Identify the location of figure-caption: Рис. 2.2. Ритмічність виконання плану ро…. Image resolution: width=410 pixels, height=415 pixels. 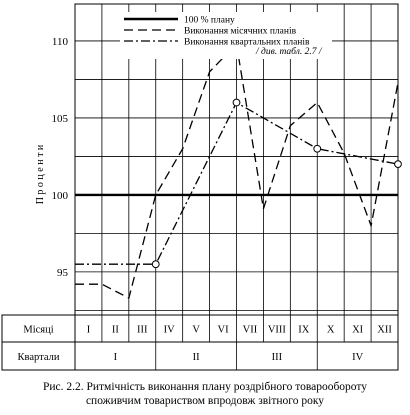
(205, 394).